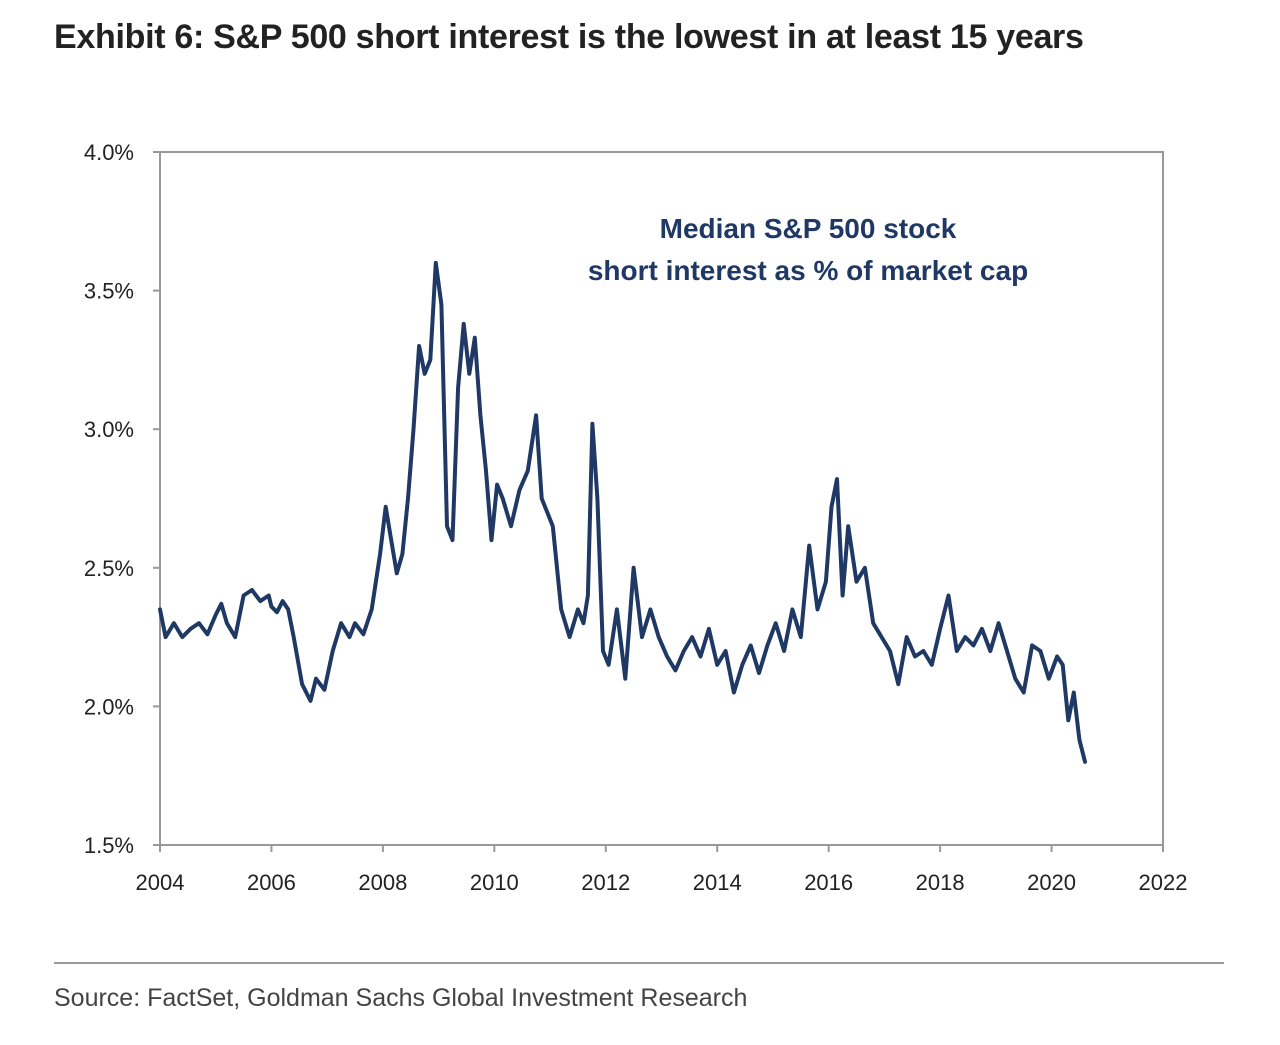 Image resolution: width=1280 pixels, height=1045 pixels. Describe the element at coordinates (109, 429) in the screenshot. I see `y-tick-label: 3.0%` at that location.